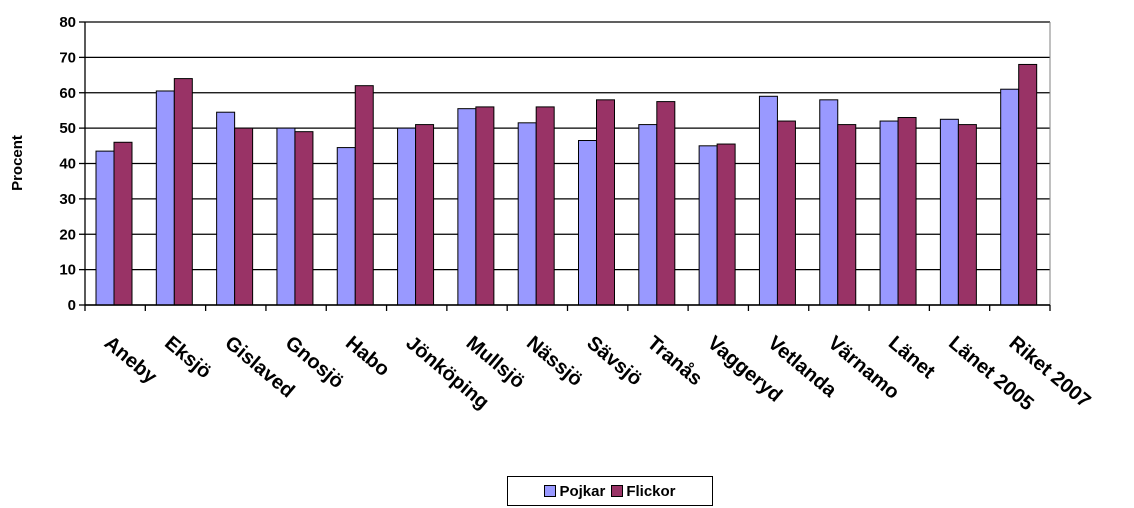 The image size is (1134, 508). Describe the element at coordinates (67, 270) in the screenshot. I see `y-tick-label: 10` at that location.